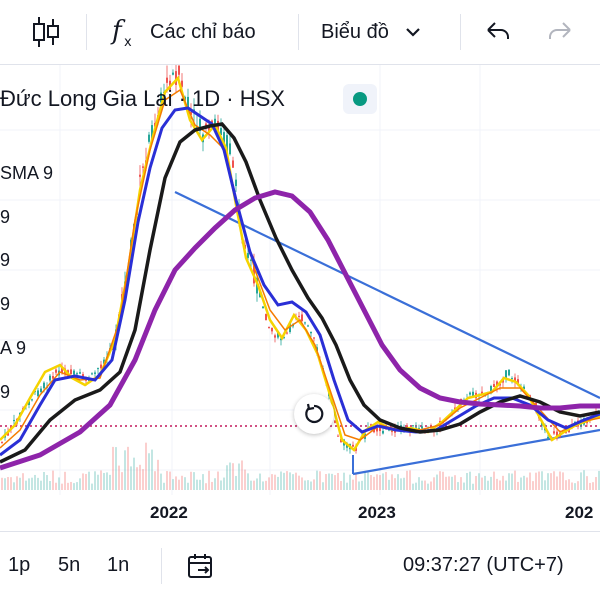 The width and height of the screenshot is (600, 600). What do you see at coordinates (360, 99) in the screenshot?
I see `market-status-badge` at bounding box center [360, 99].